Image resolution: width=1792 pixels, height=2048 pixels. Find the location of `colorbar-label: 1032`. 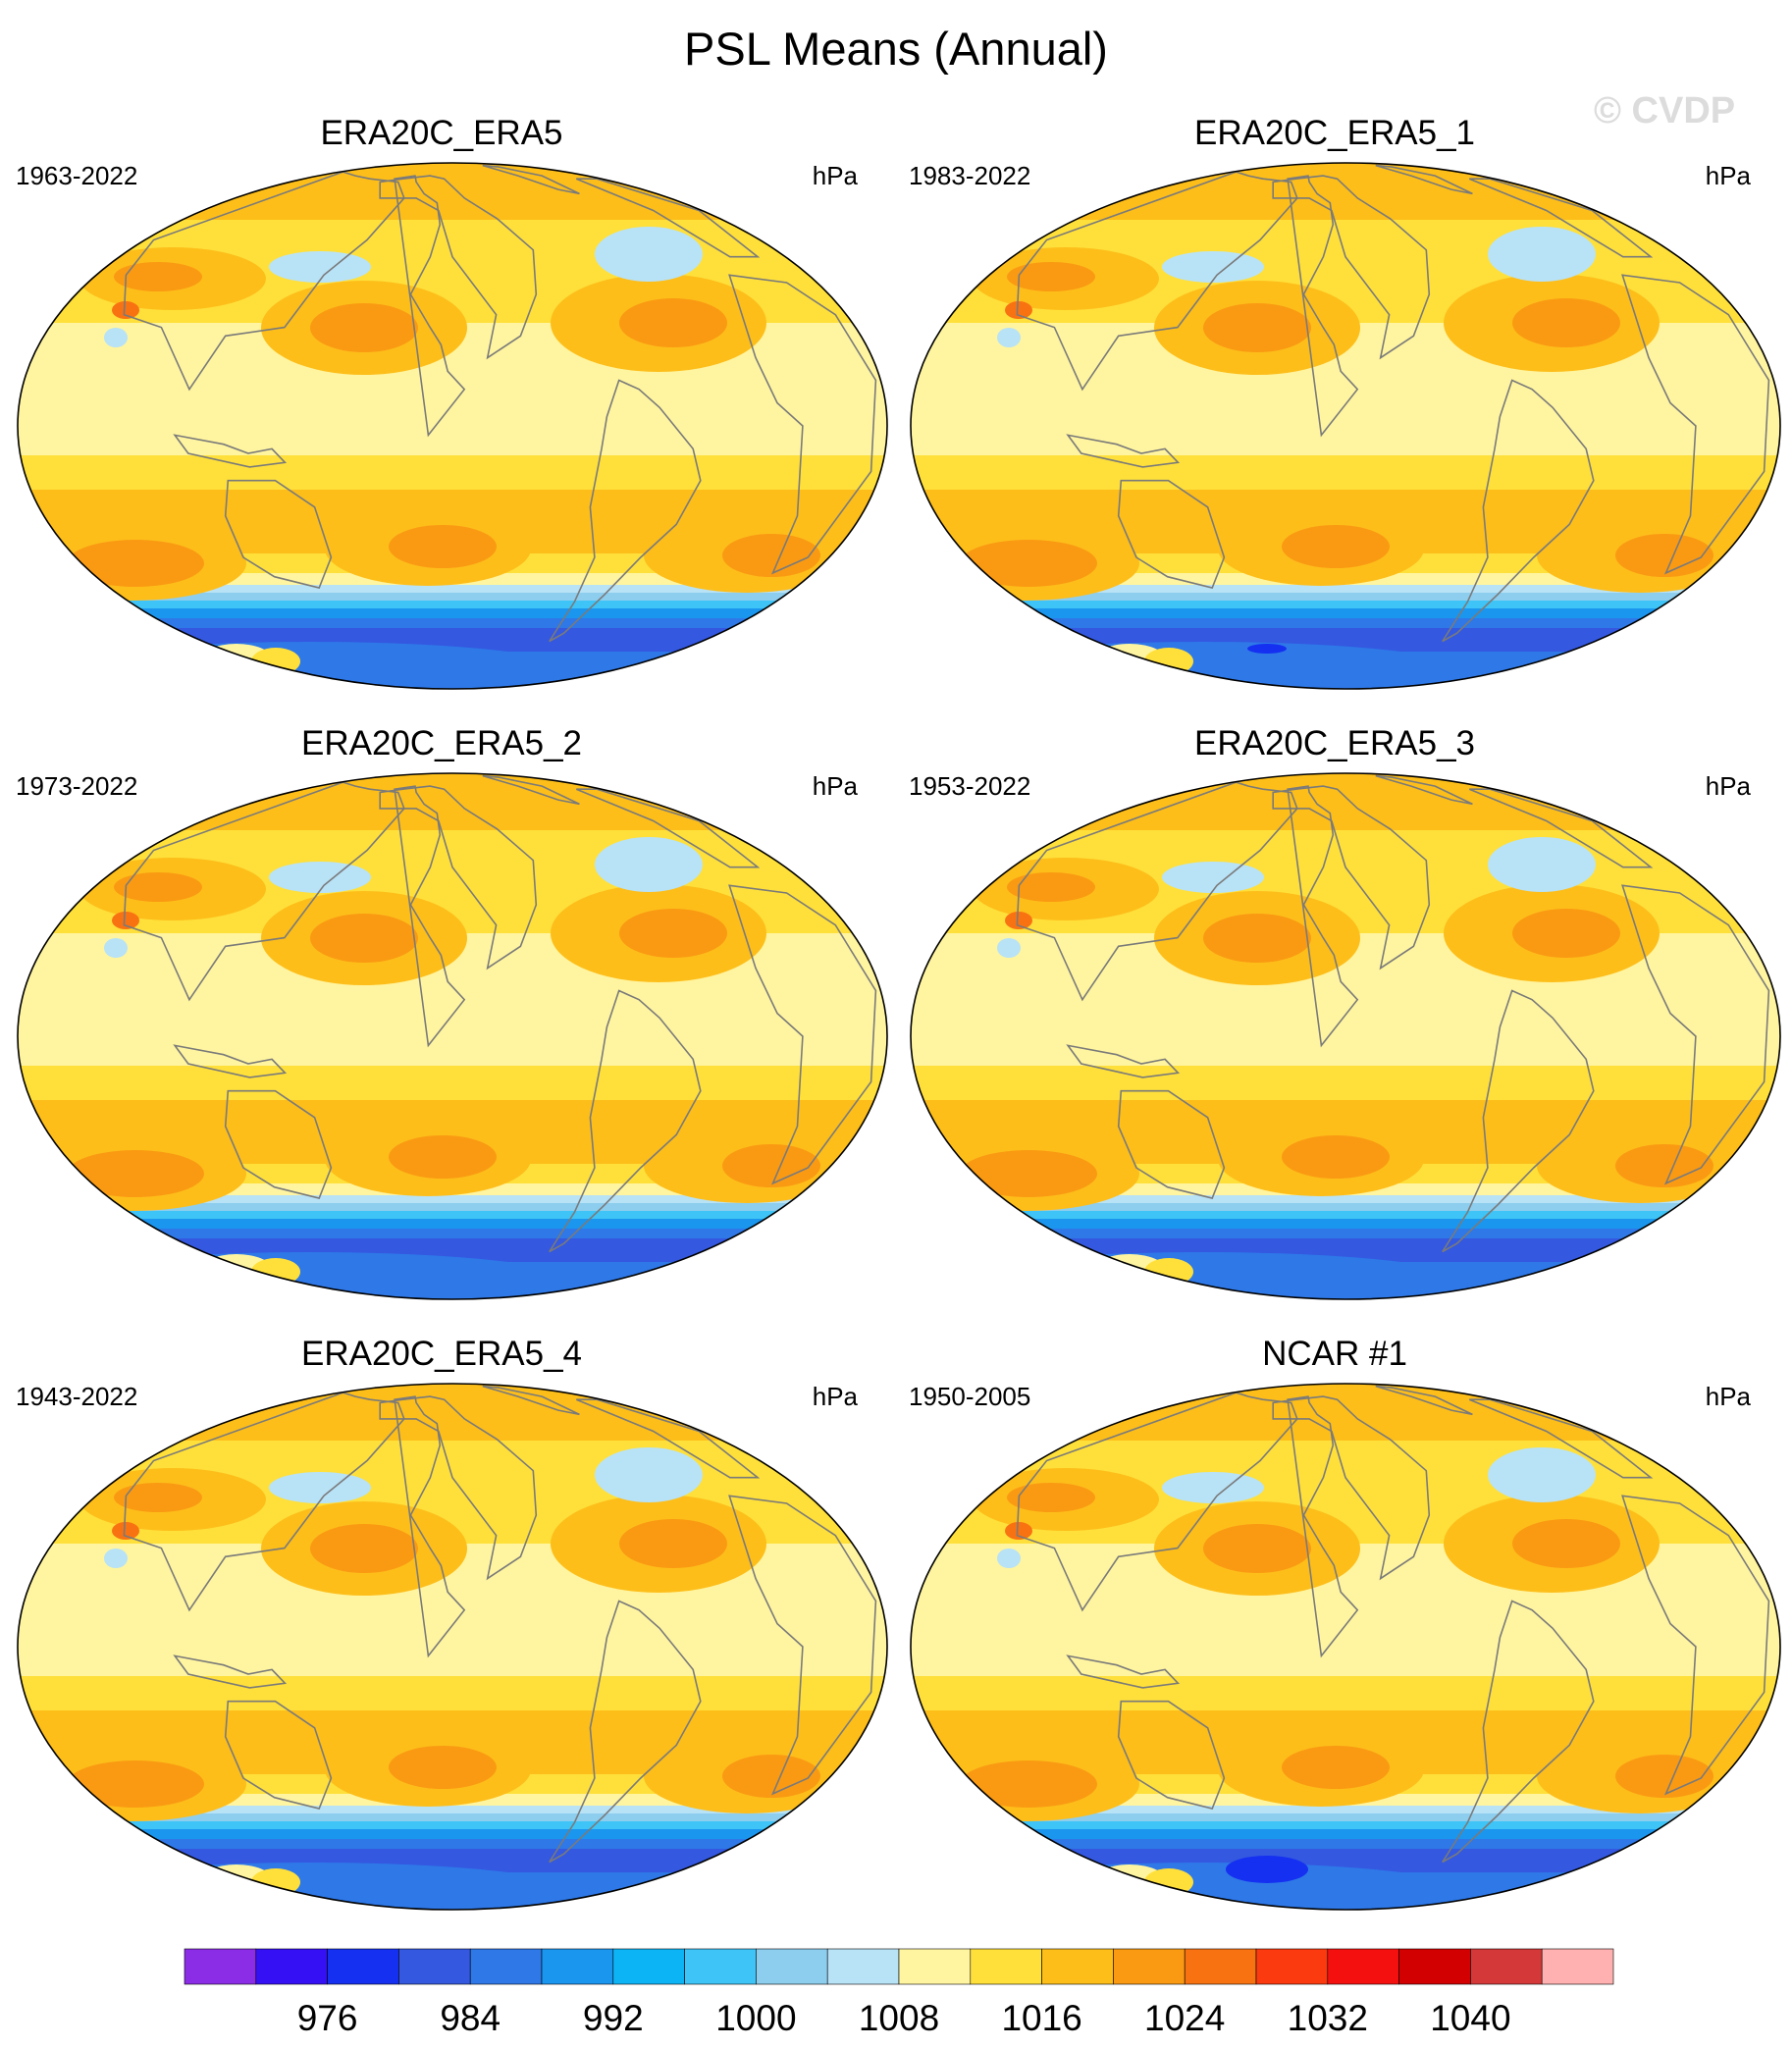

colorbar-label: 1032 is located at coordinates (1327, 2018).